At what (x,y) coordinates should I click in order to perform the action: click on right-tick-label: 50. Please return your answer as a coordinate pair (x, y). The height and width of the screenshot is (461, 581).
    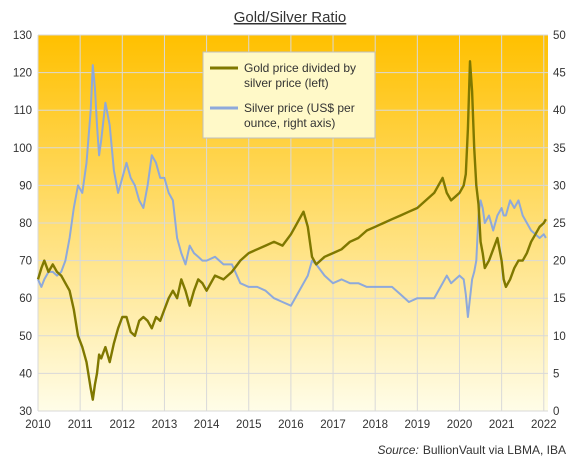
    Looking at the image, I should click on (559, 36).